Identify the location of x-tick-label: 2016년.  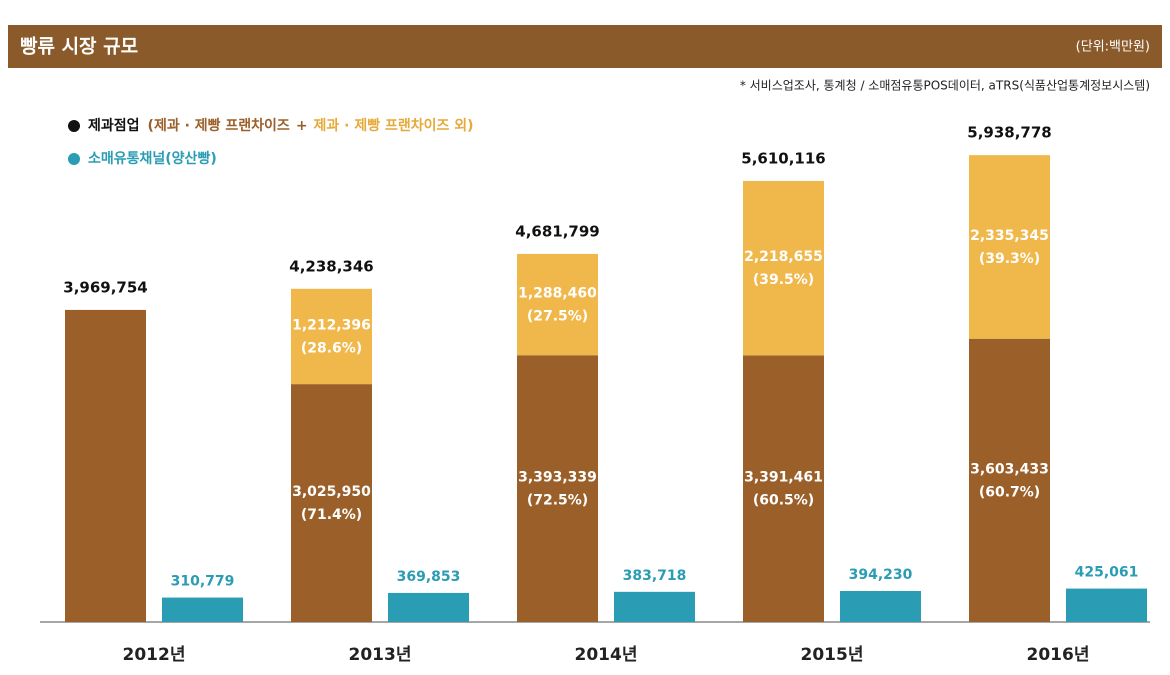
(1058, 655).